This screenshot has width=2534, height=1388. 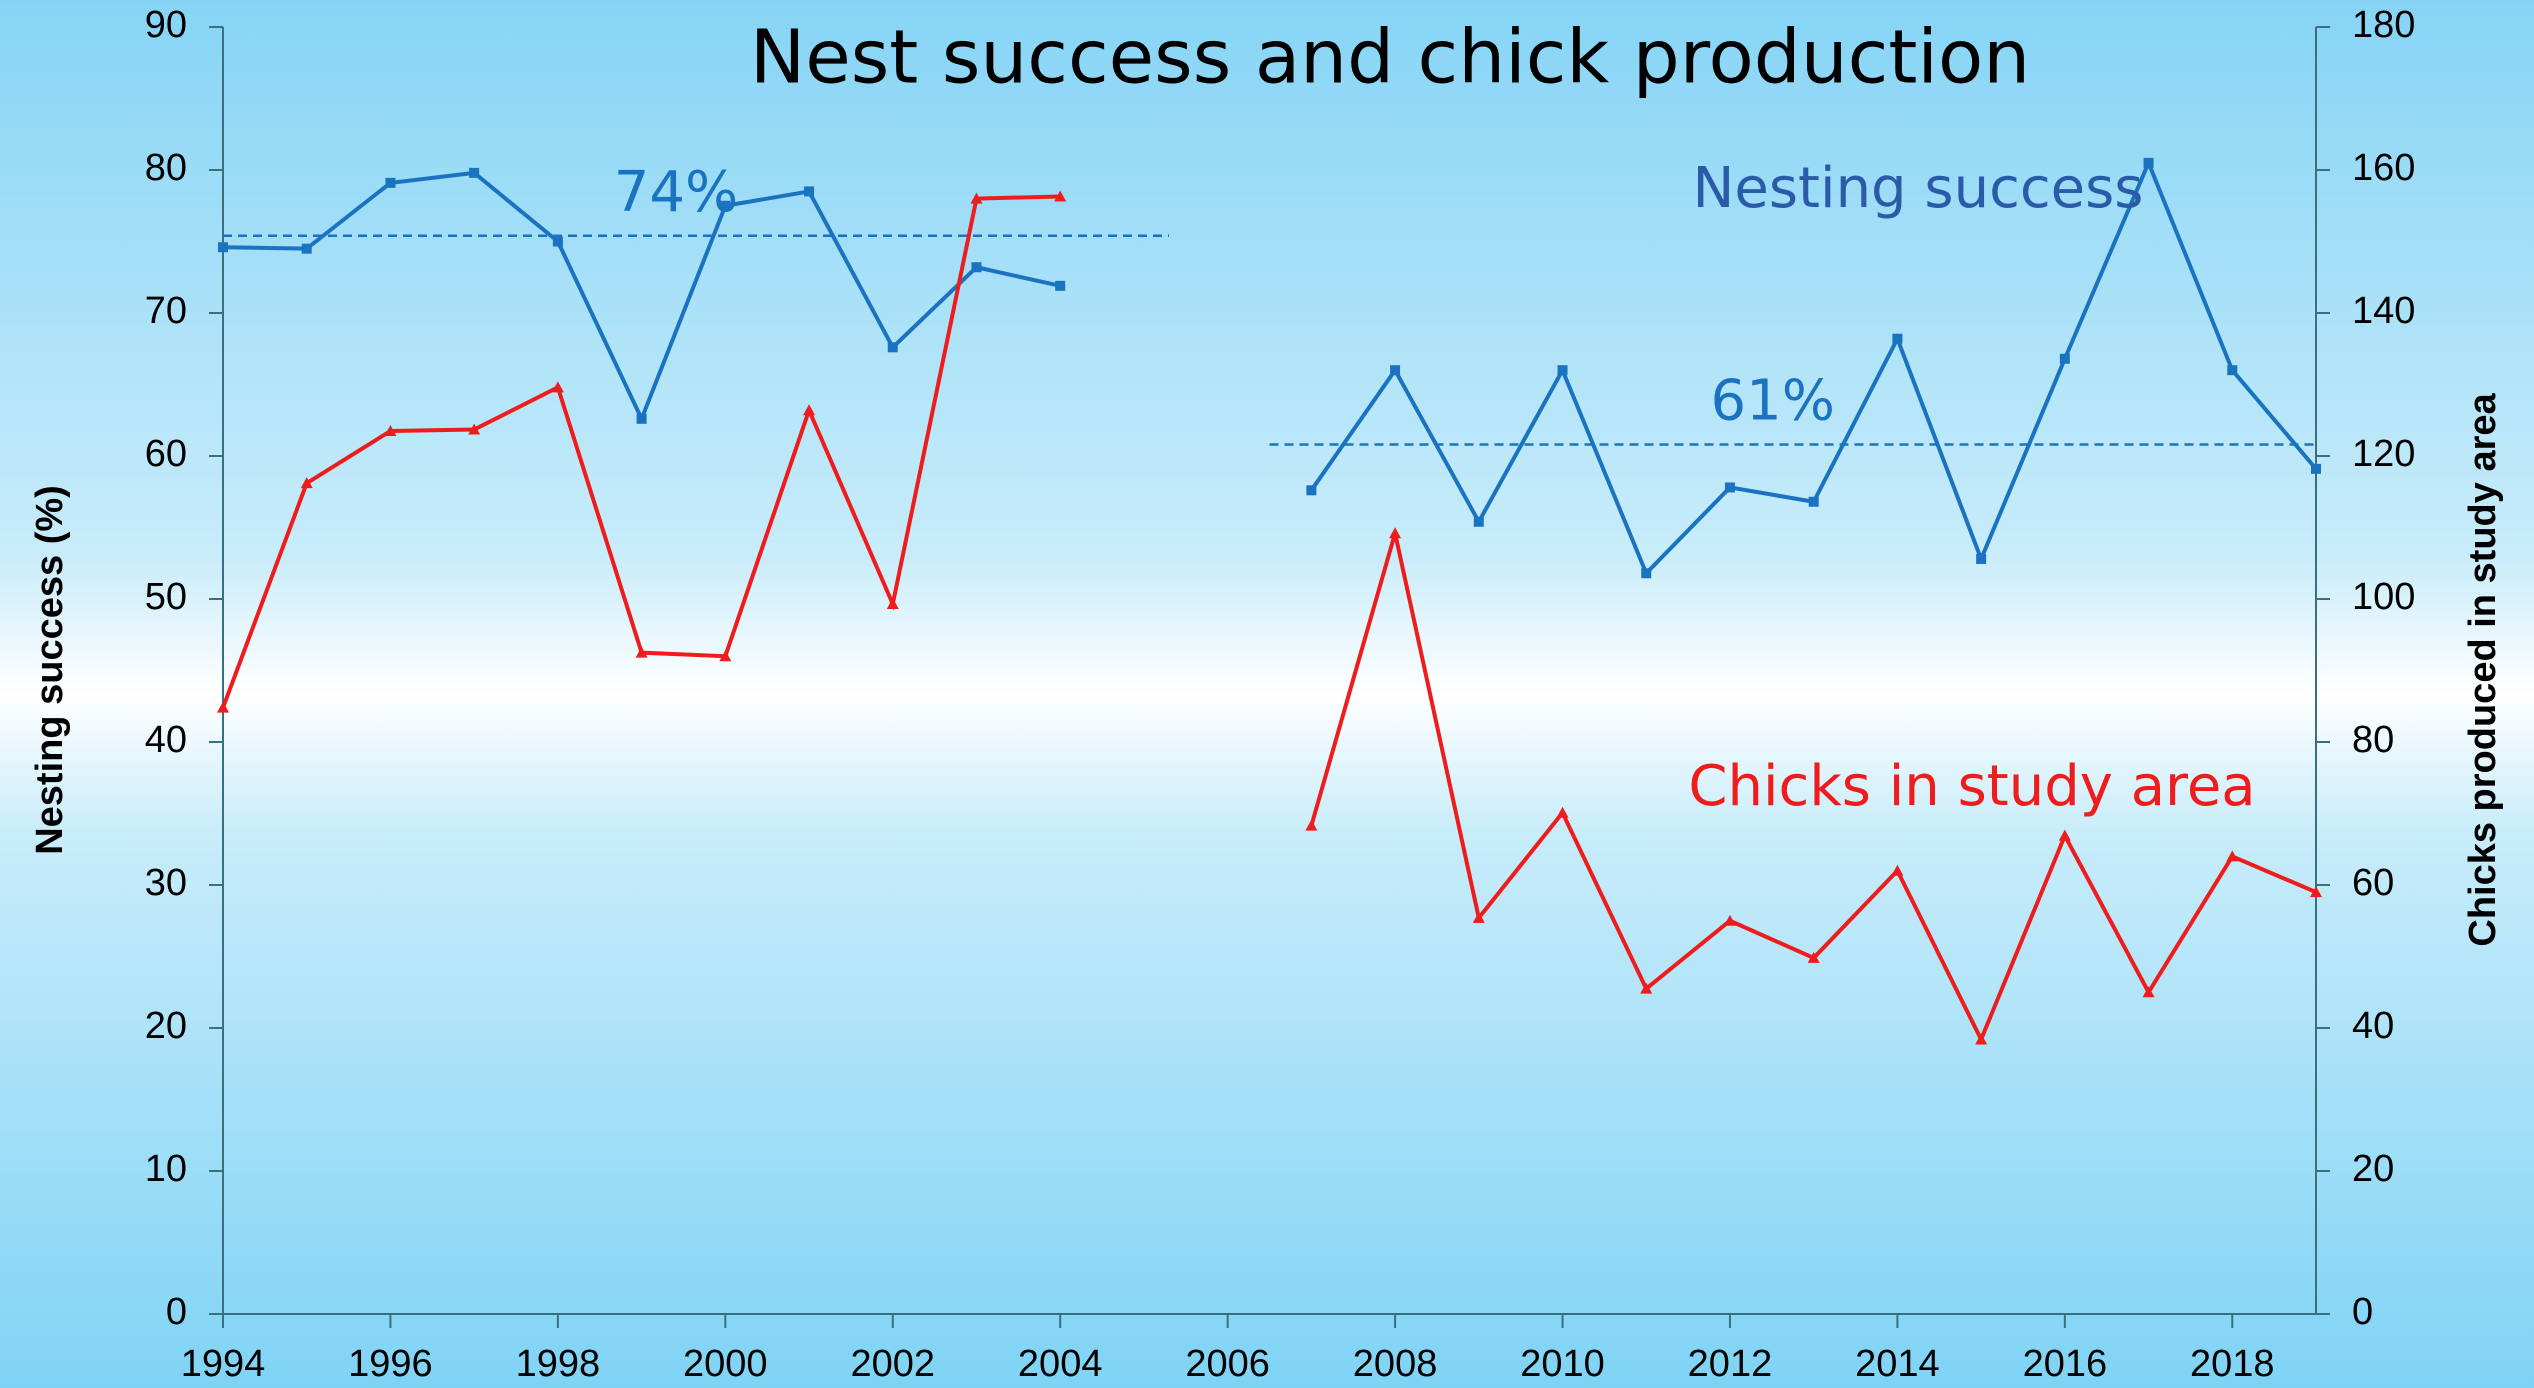 What do you see at coordinates (2383, 25) in the screenshot?
I see `y2-tick-label: 180` at bounding box center [2383, 25].